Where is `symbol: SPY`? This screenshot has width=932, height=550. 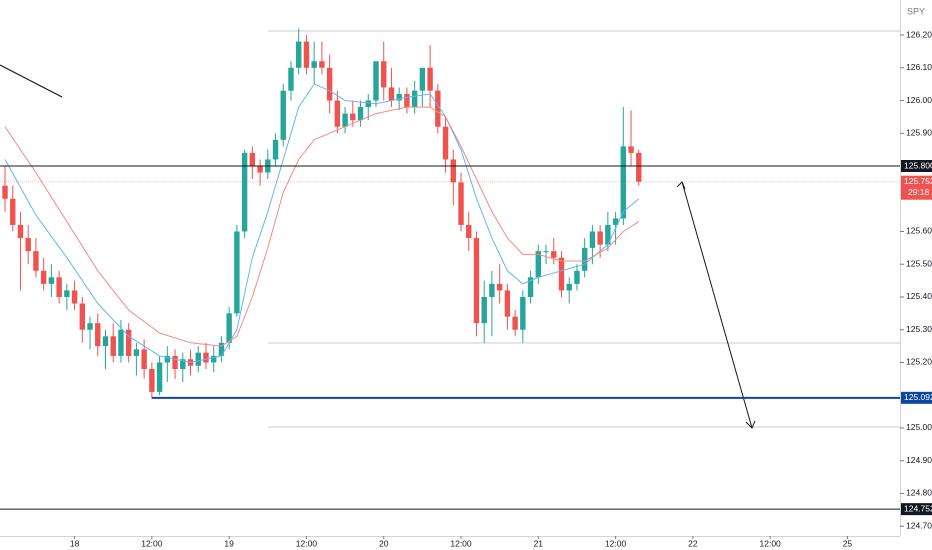
symbol: SPY is located at coordinates (916, 11).